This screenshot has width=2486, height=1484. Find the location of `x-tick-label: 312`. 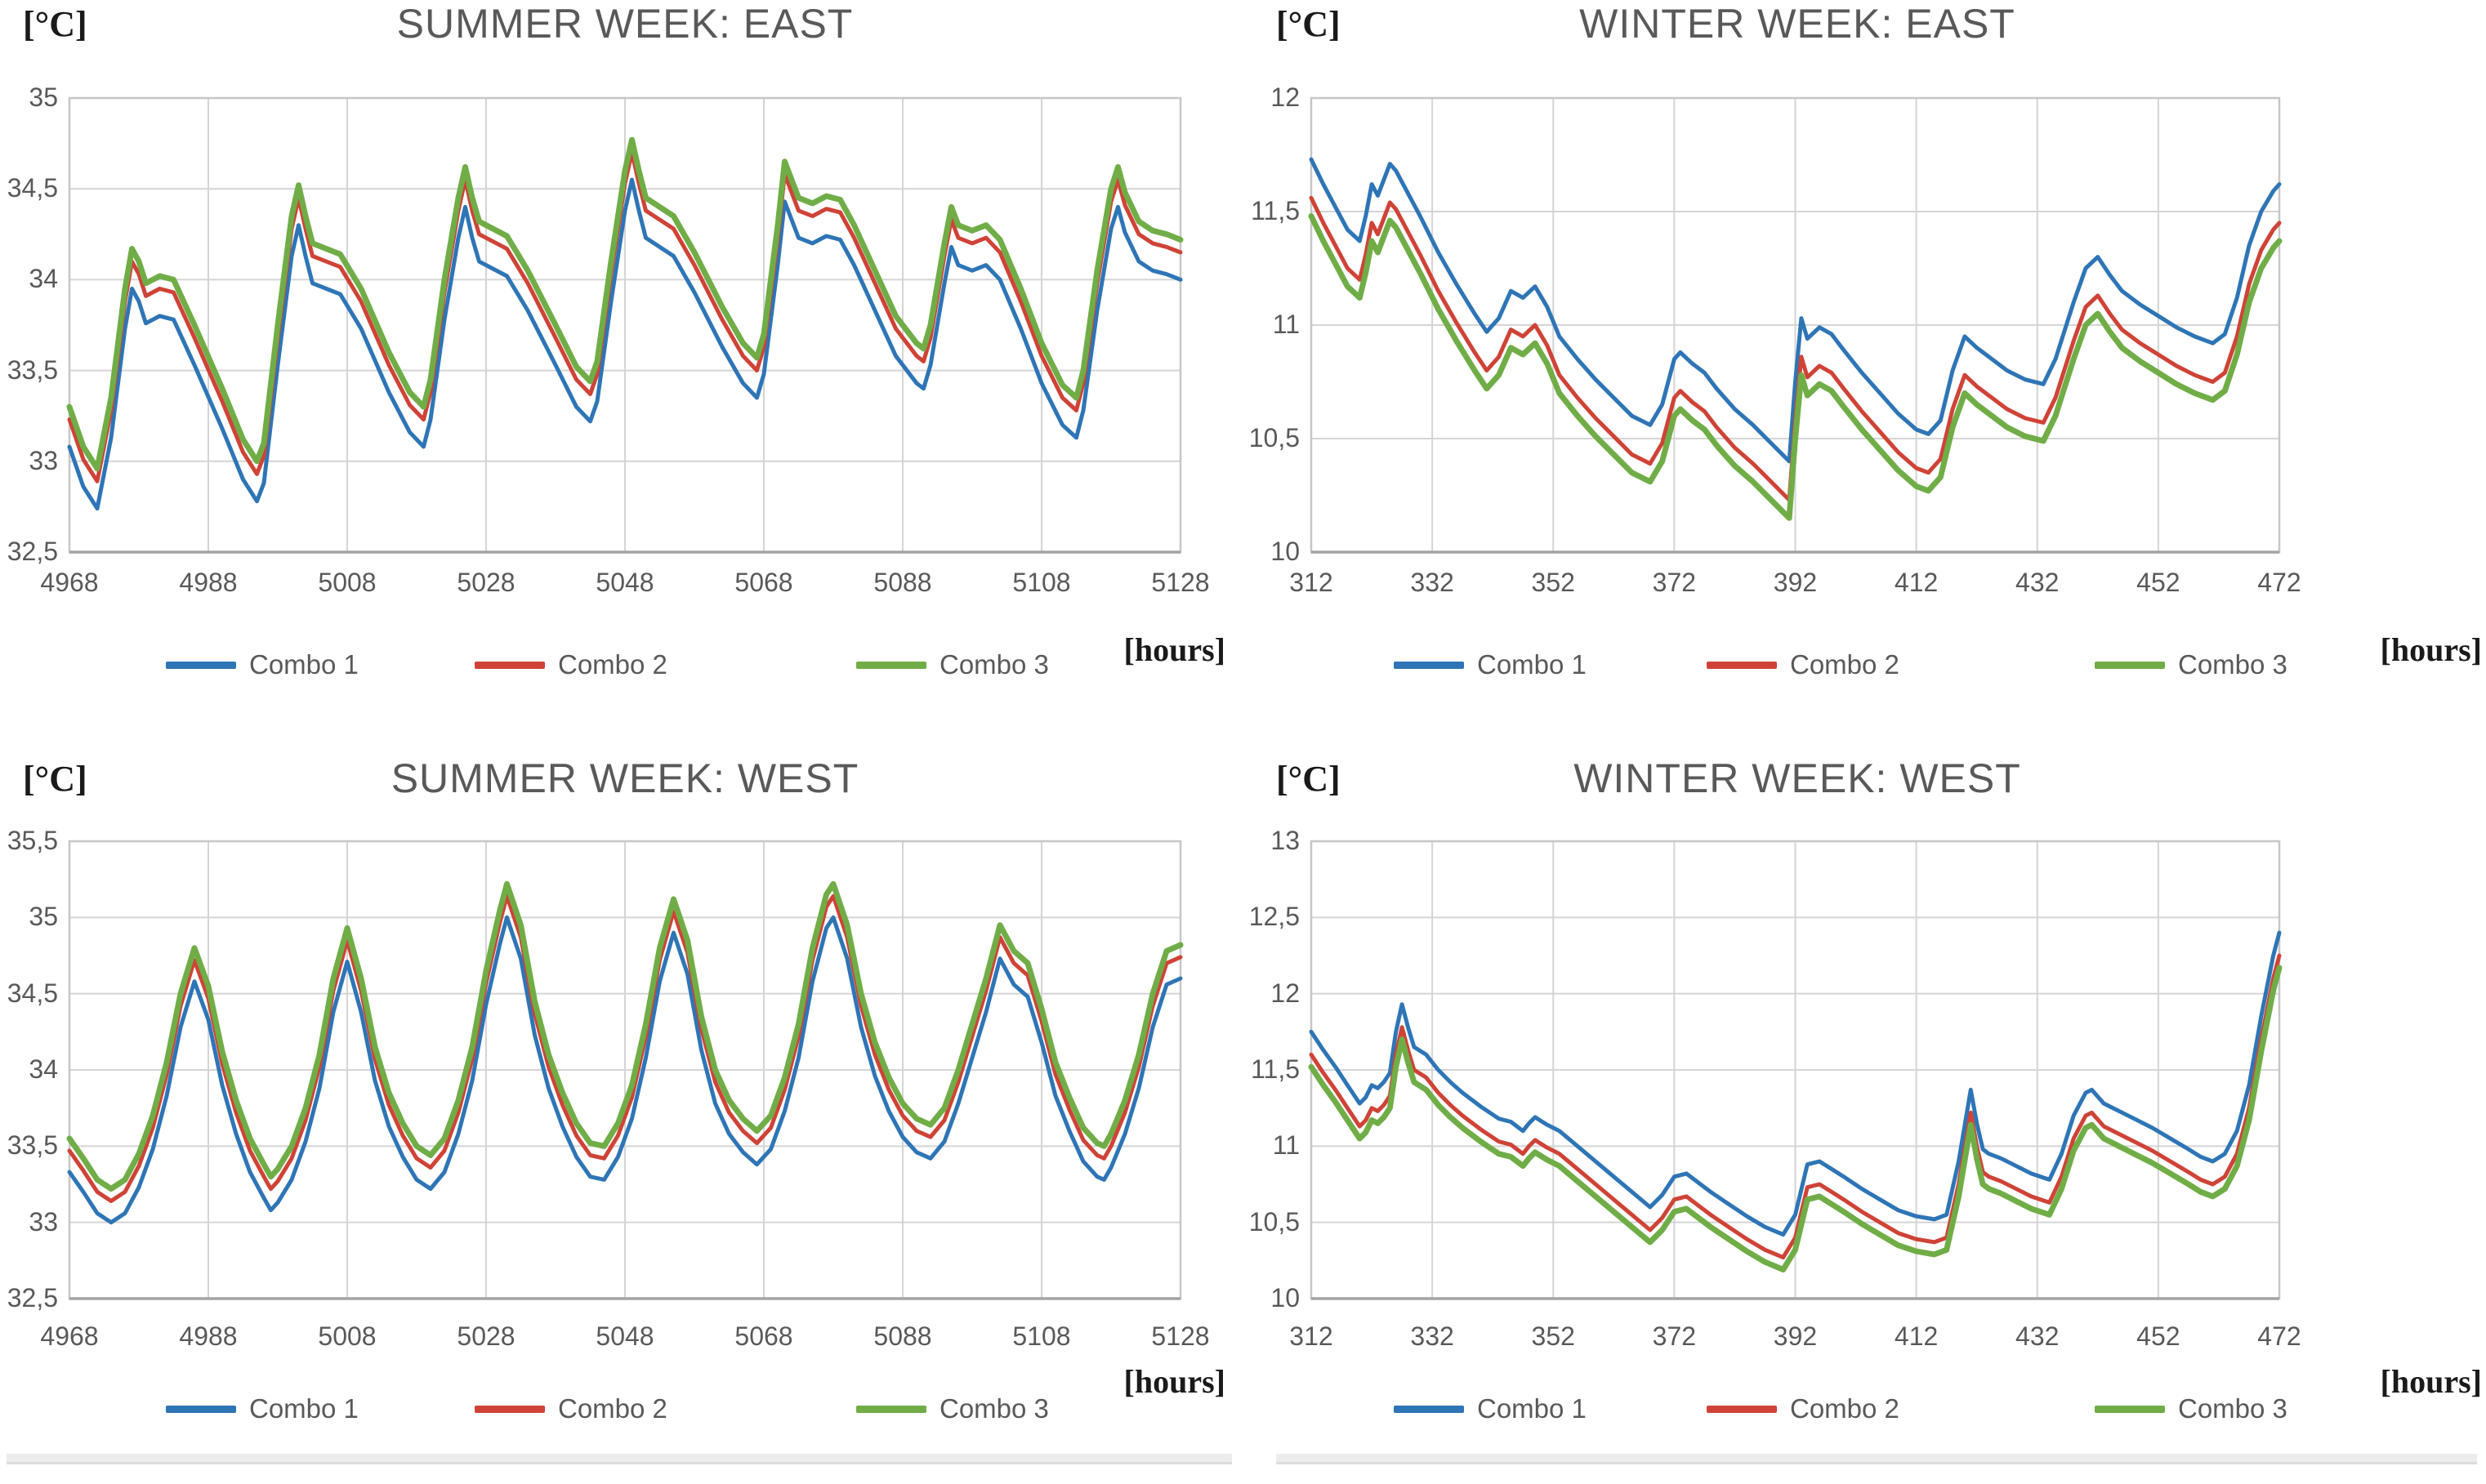

x-tick-label: 312 is located at coordinates (1311, 1336).